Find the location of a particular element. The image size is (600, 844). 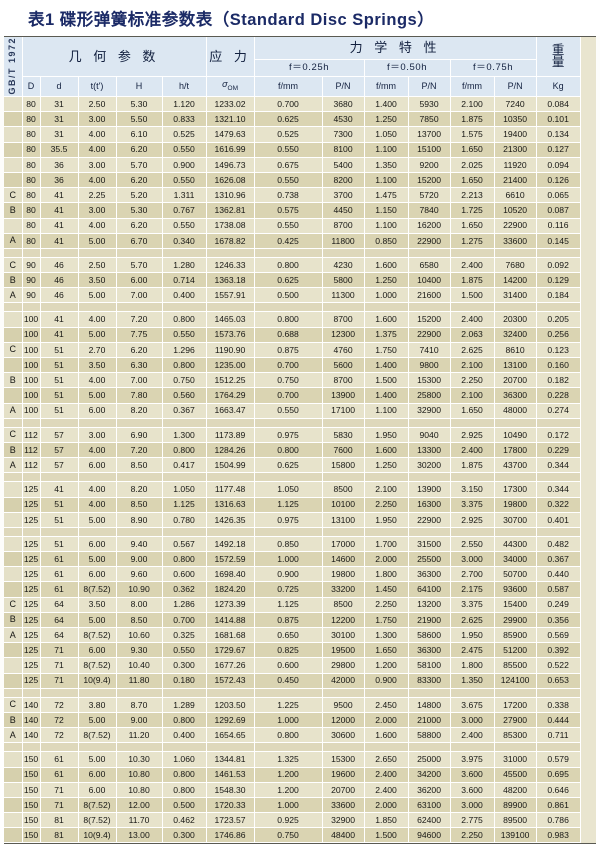

cell-deflection-050: 2.650 is located at coordinates (386, 759).